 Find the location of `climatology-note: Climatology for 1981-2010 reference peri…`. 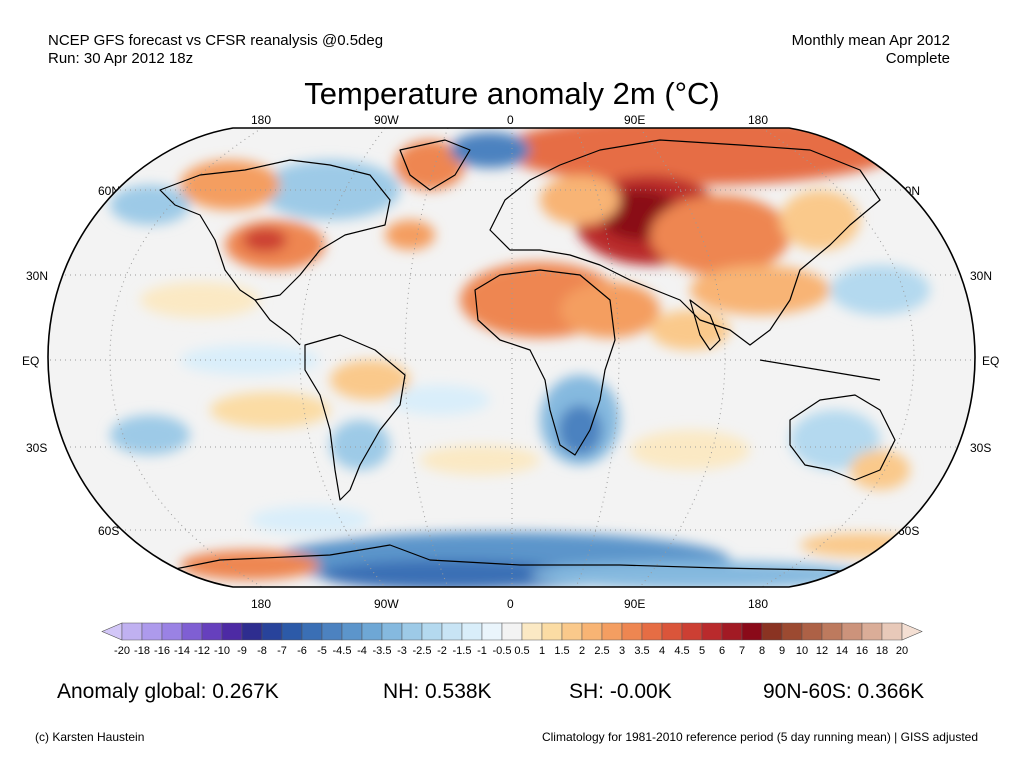

climatology-note: Climatology for 1981-2010 reference peri… is located at coordinates (759, 737).